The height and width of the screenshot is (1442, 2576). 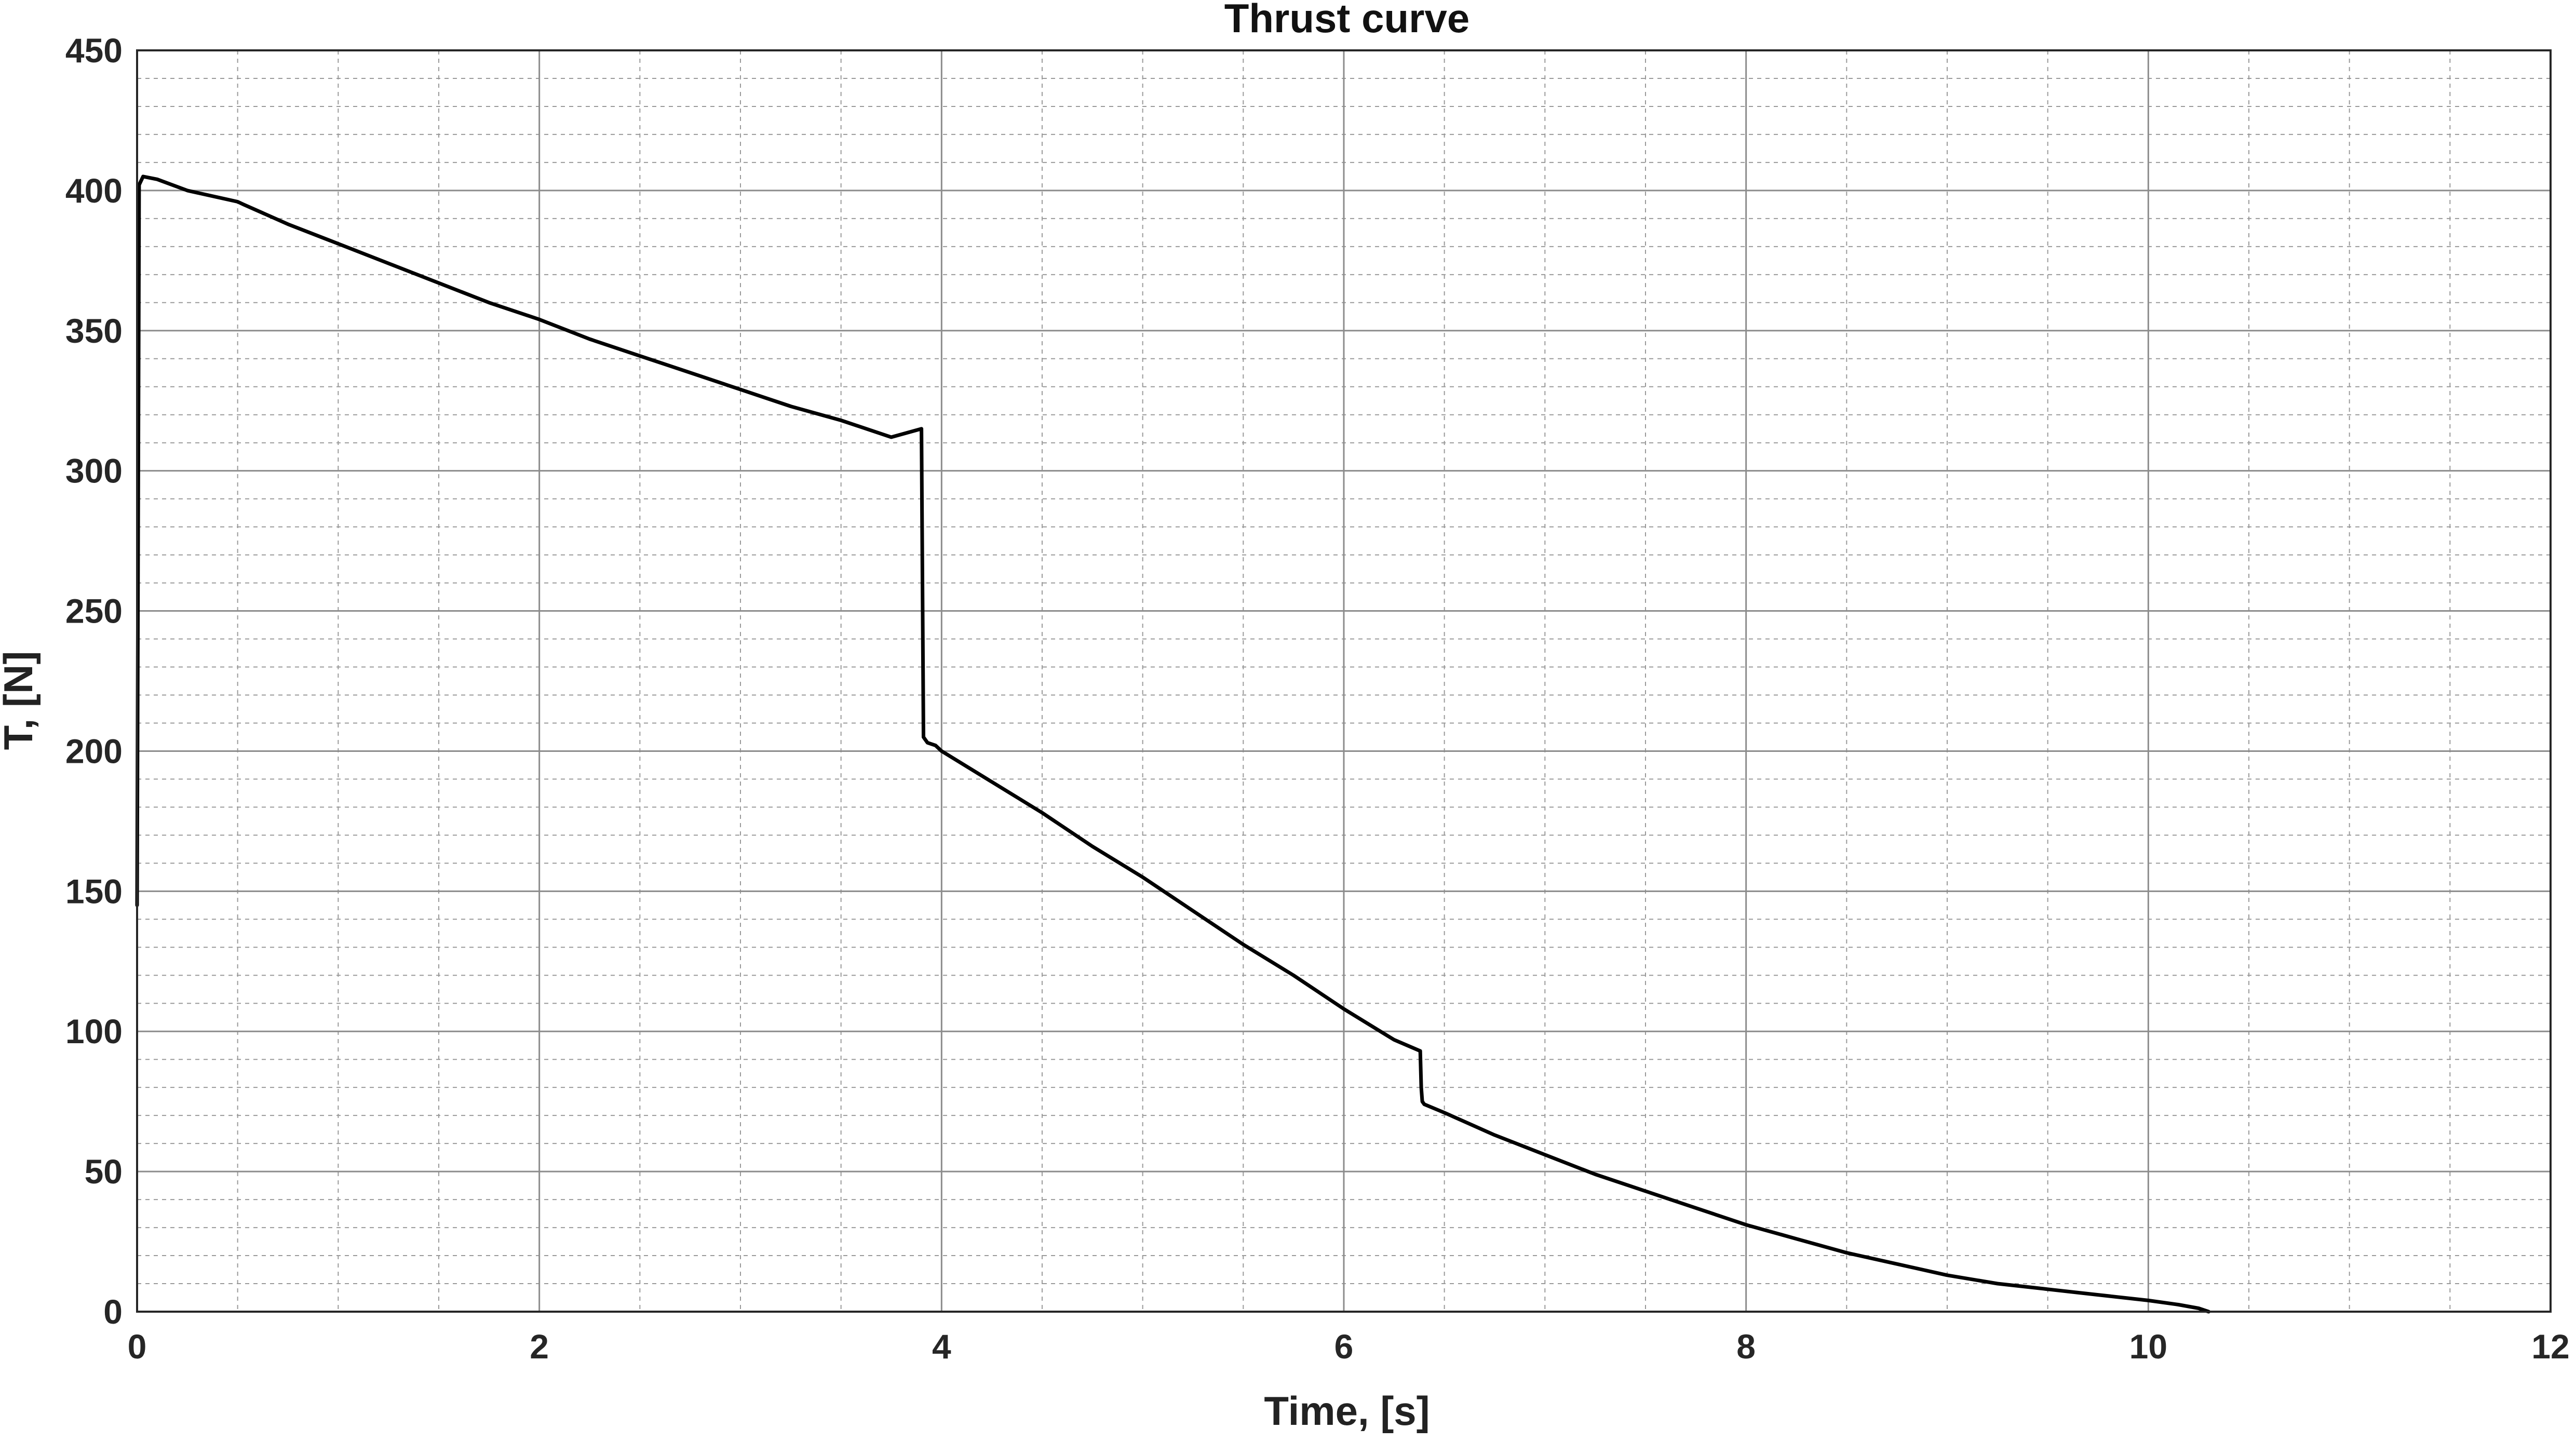 I want to click on y-tick-label: 100, so click(x=94, y=1031).